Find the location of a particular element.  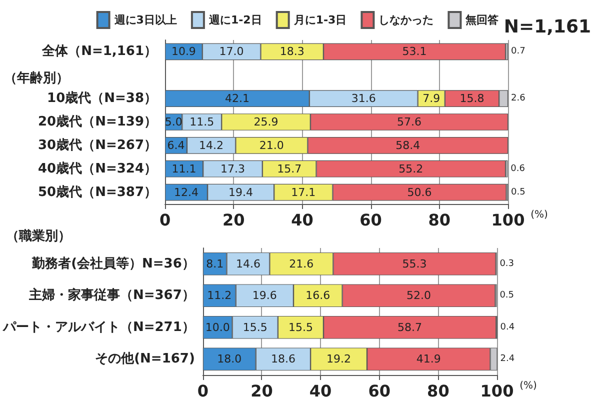

data-label: 31.6 is located at coordinates (363, 99).